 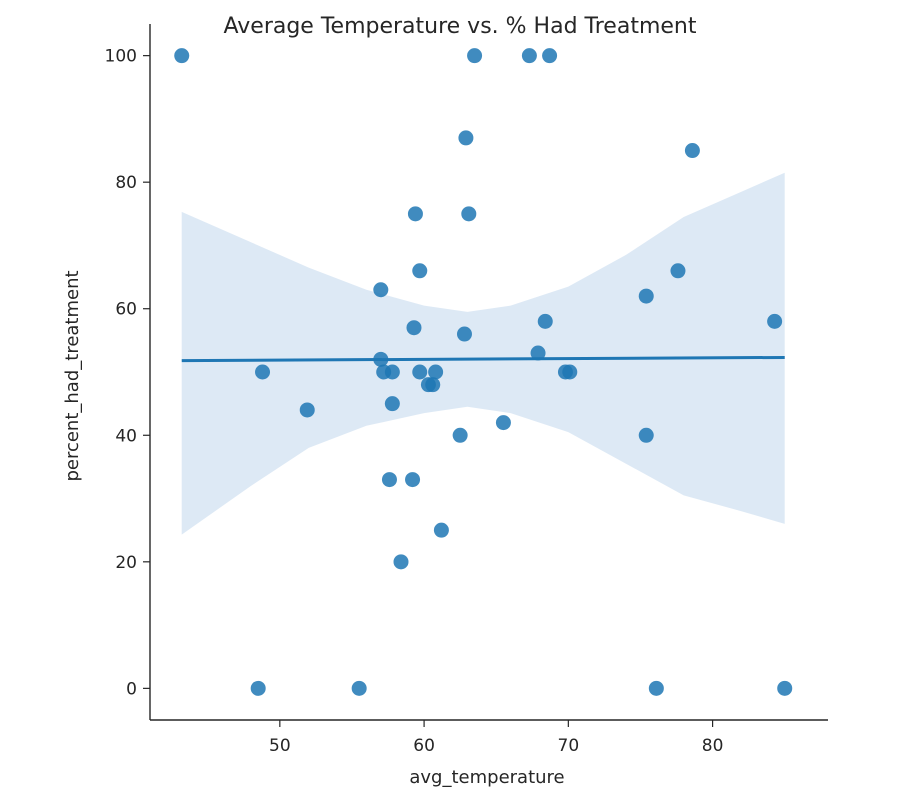 What do you see at coordinates (126, 436) in the screenshot?
I see `y-tick-label: 40` at bounding box center [126, 436].